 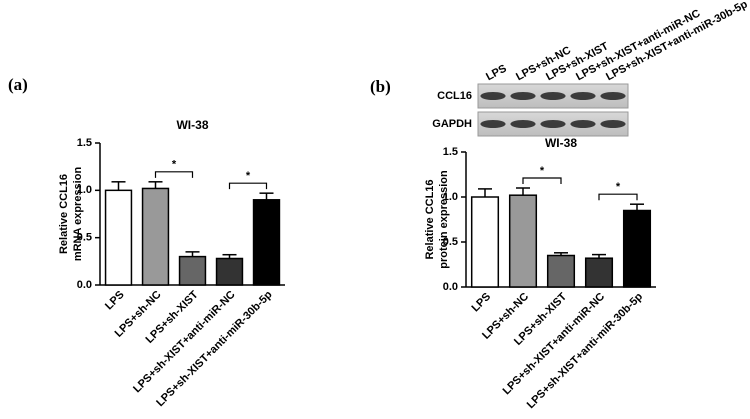 What do you see at coordinates (454, 96) in the screenshot?
I see `blot-row-label: CCL16` at bounding box center [454, 96].